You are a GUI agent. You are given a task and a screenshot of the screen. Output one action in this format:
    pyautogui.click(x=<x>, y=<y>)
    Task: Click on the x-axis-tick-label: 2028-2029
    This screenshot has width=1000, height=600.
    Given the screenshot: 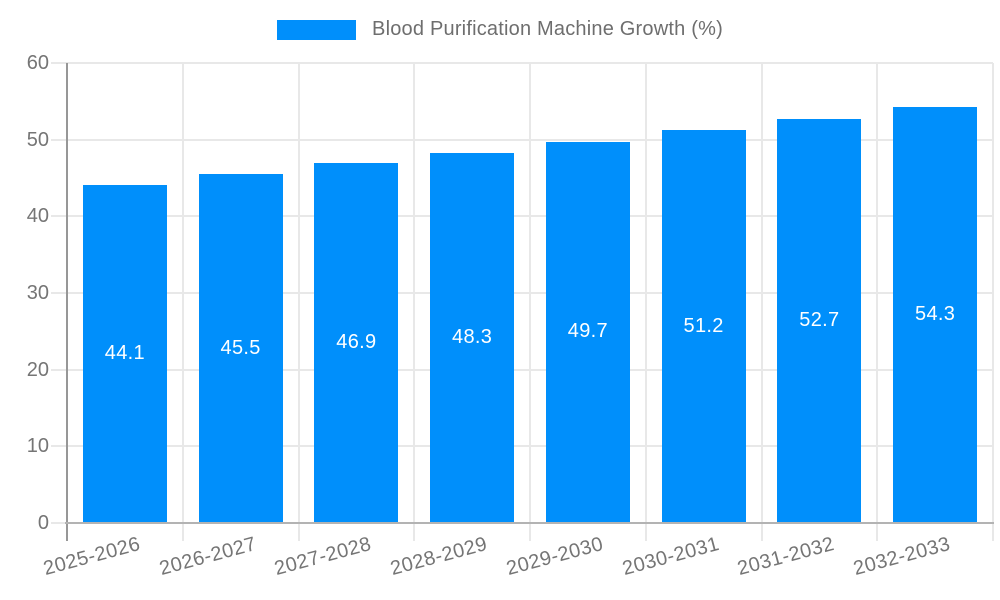 What is the action you would take?
    pyautogui.click(x=439, y=556)
    